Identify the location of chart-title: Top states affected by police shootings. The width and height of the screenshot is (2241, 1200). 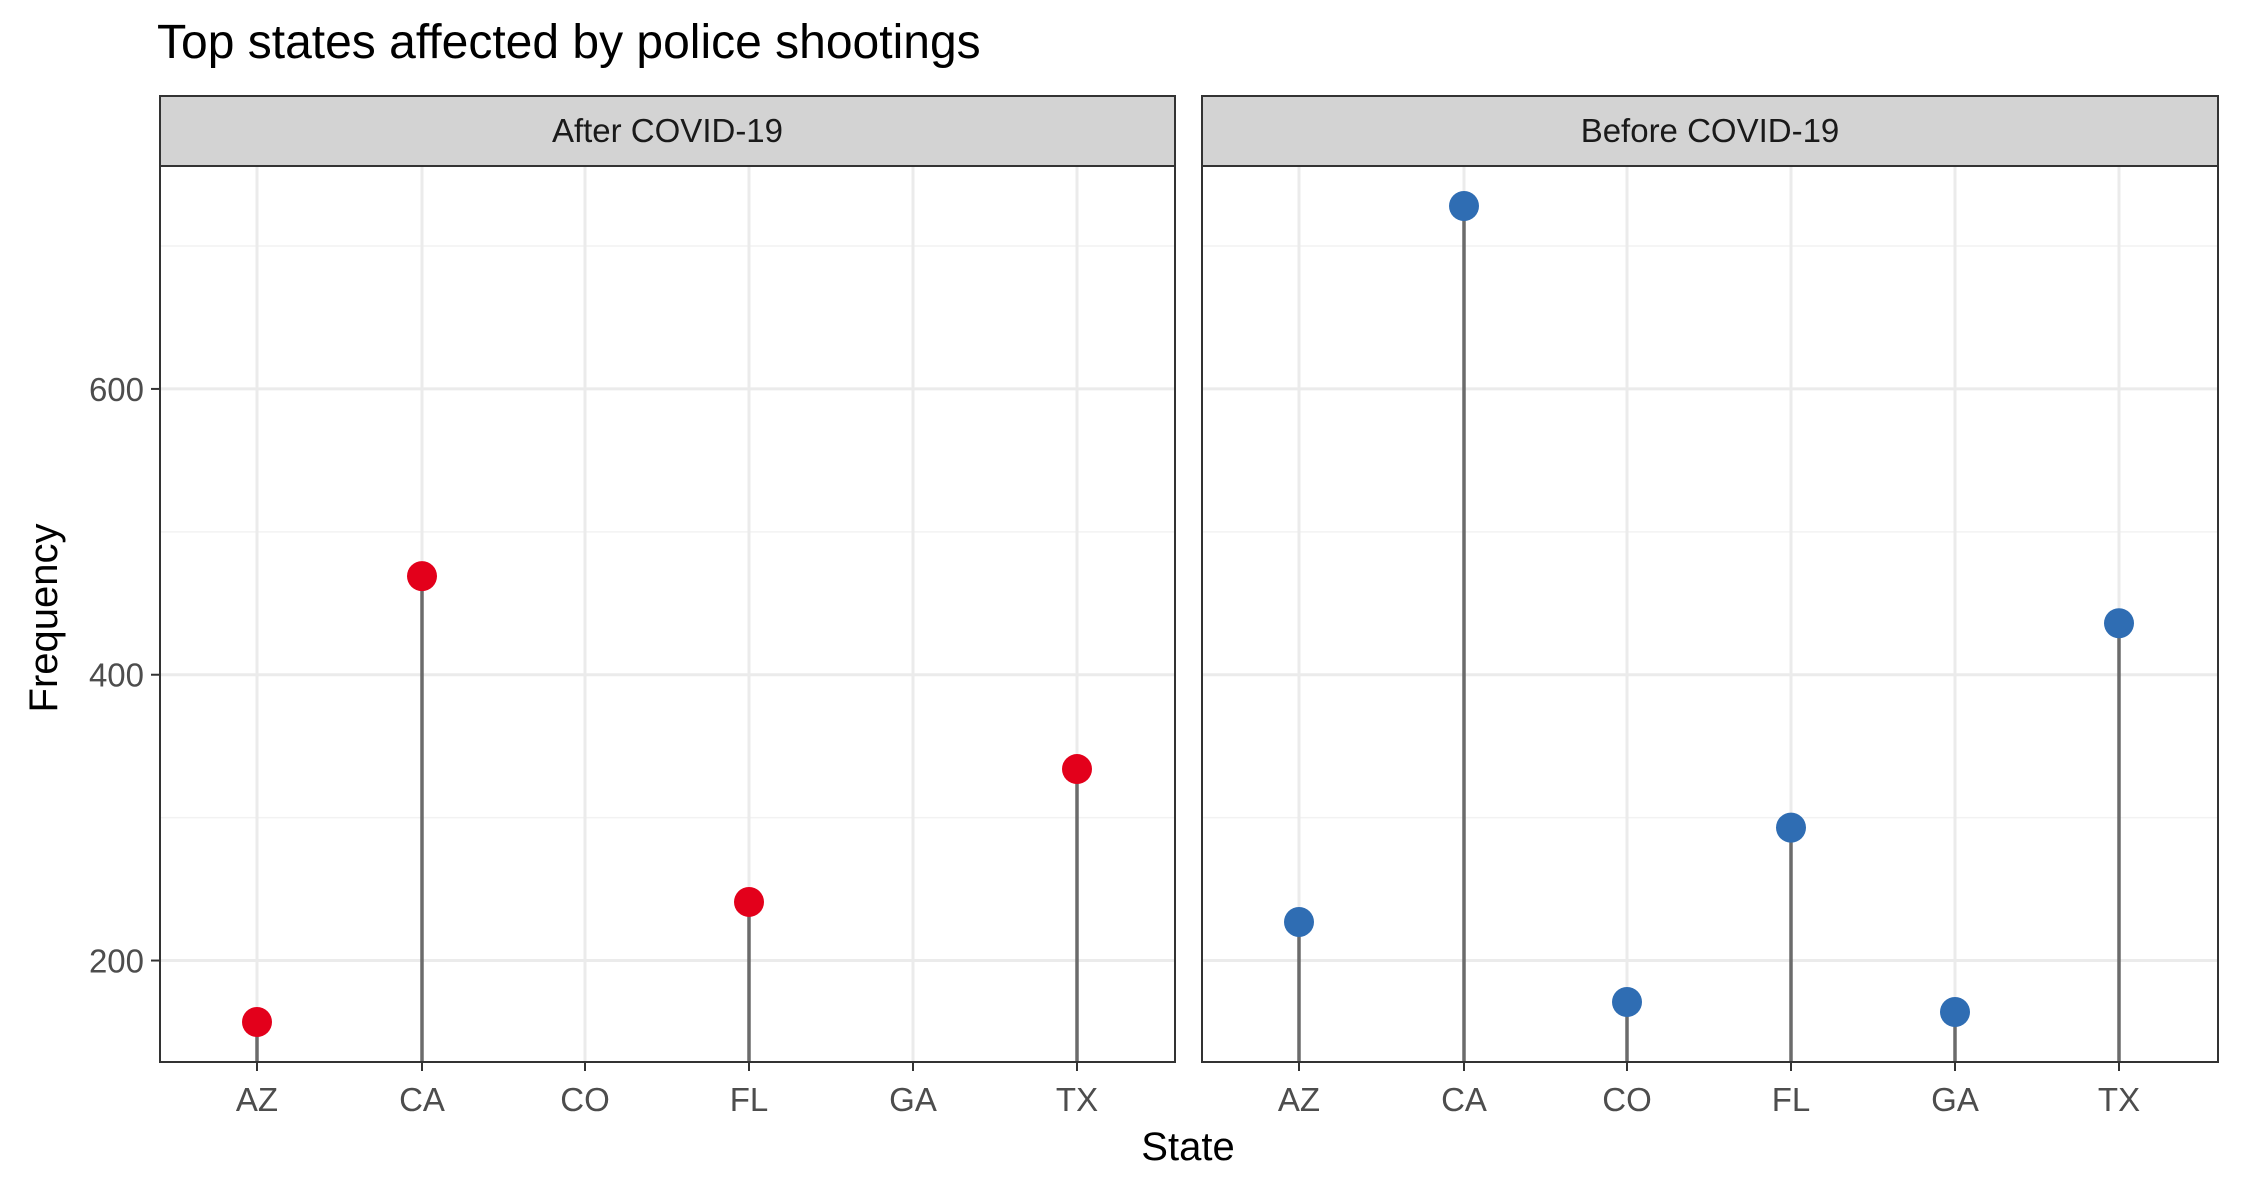
(569, 42).